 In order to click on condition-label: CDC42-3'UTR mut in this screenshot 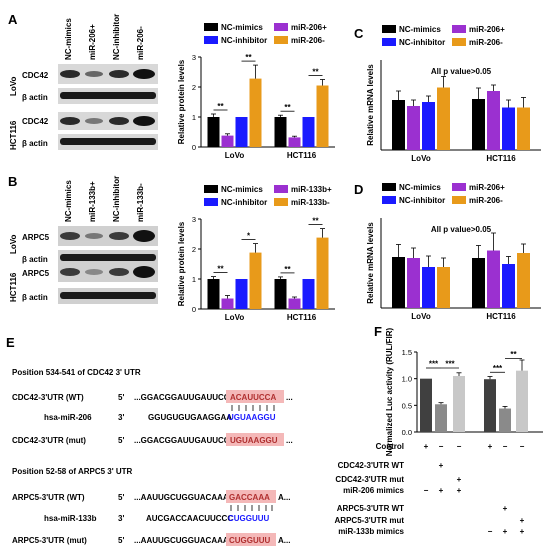, I will do `click(369, 479)`.